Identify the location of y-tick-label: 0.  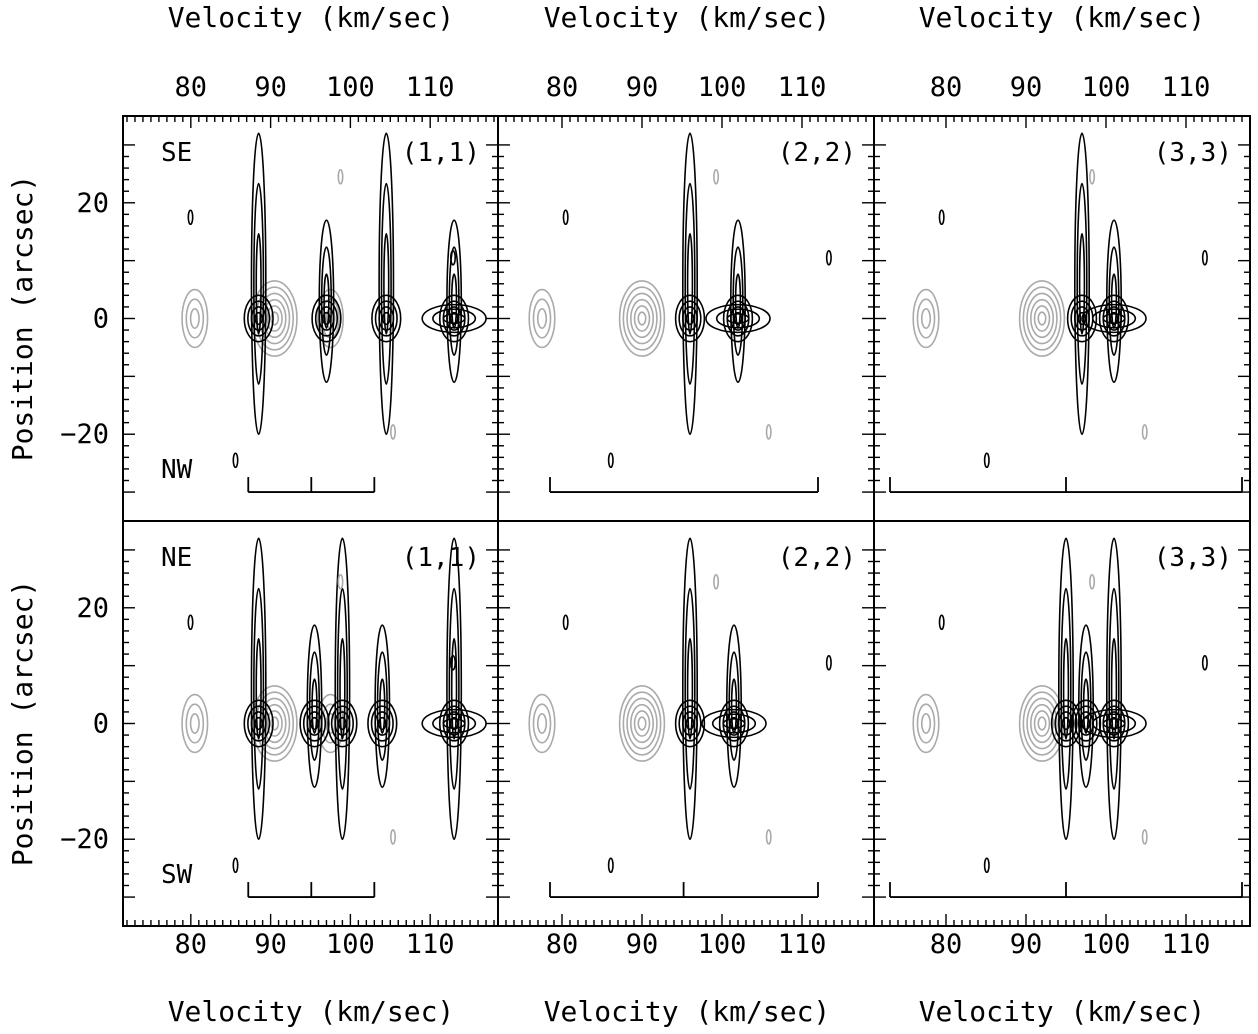
(101, 319).